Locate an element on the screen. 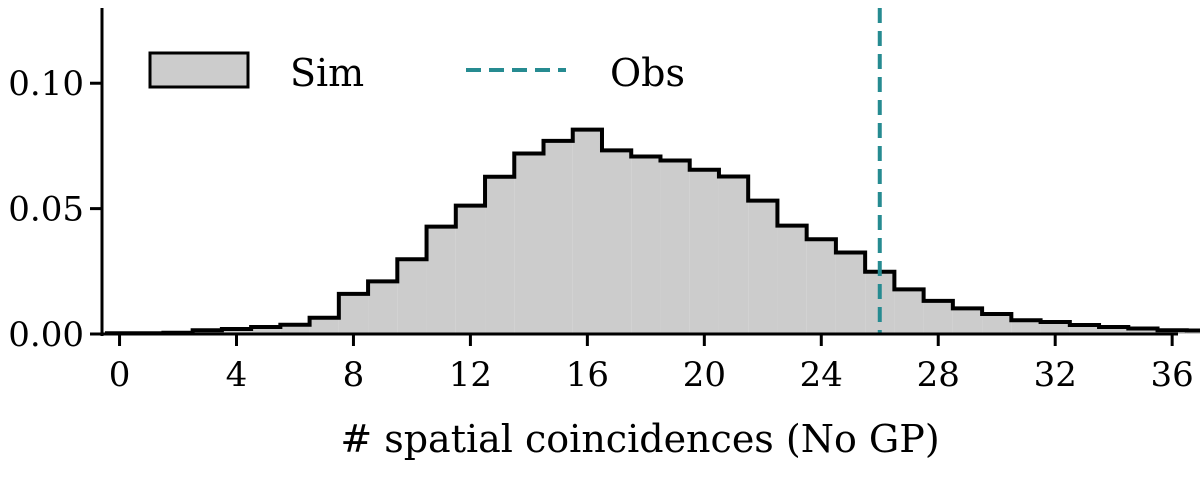 The width and height of the screenshot is (1200, 482). x-tick-label: 4 is located at coordinates (237, 375).